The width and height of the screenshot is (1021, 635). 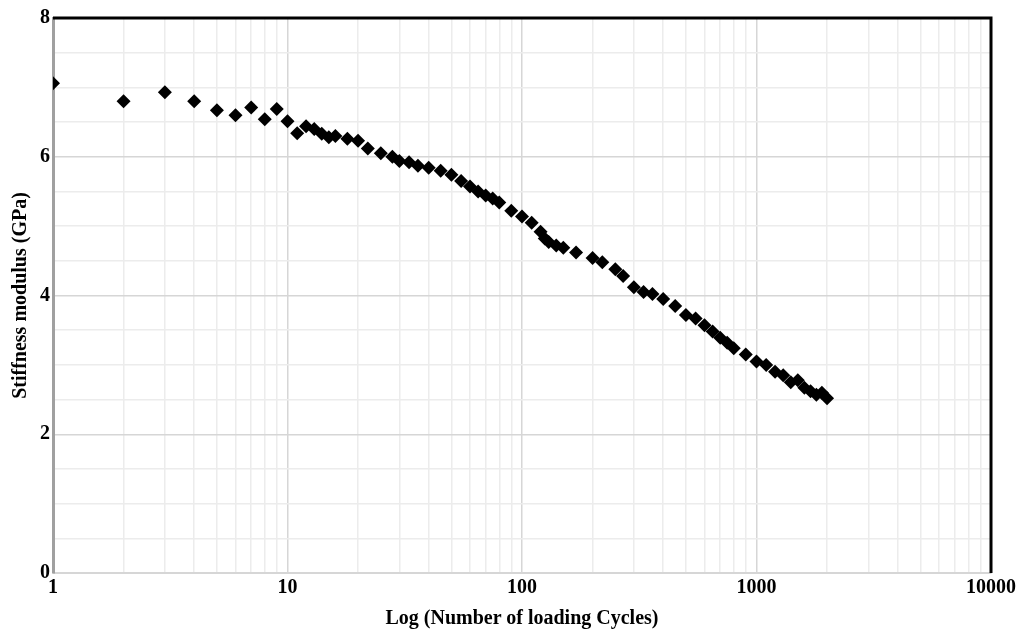 I want to click on x-axis-title: Log (Number of loading Cycles), so click(x=522, y=618).